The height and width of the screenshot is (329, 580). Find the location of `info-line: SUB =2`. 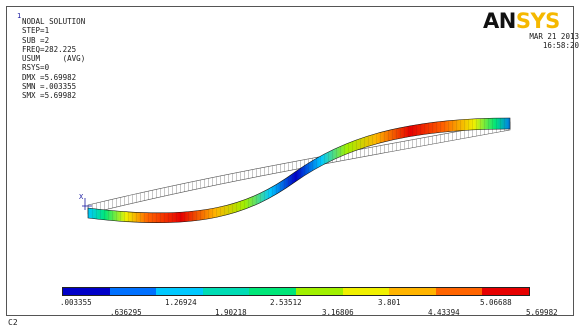

info-line: SUB =2 is located at coordinates (36, 40).